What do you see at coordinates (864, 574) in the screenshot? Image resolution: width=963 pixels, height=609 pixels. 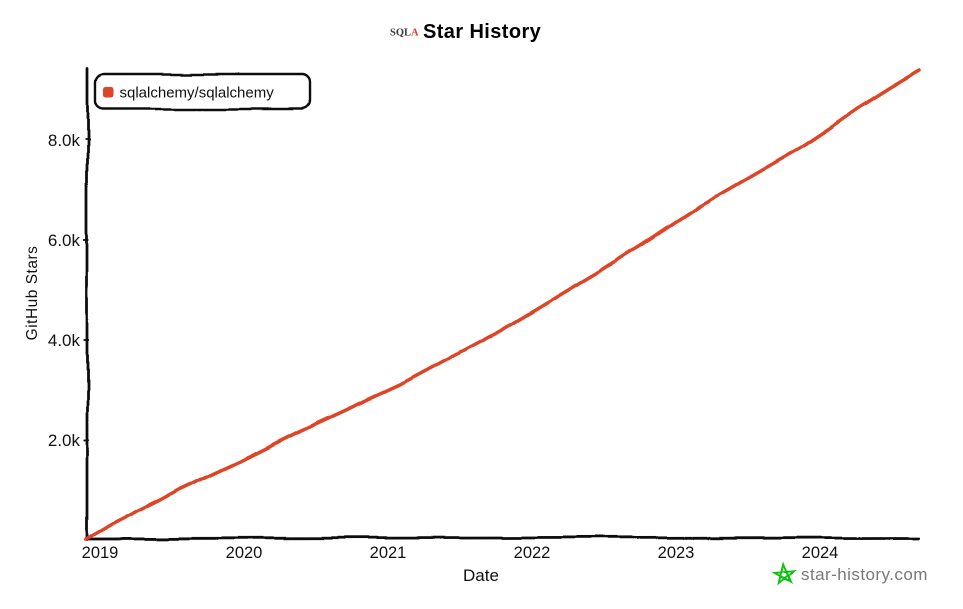 I see `svg-text: star-history.com` at bounding box center [864, 574].